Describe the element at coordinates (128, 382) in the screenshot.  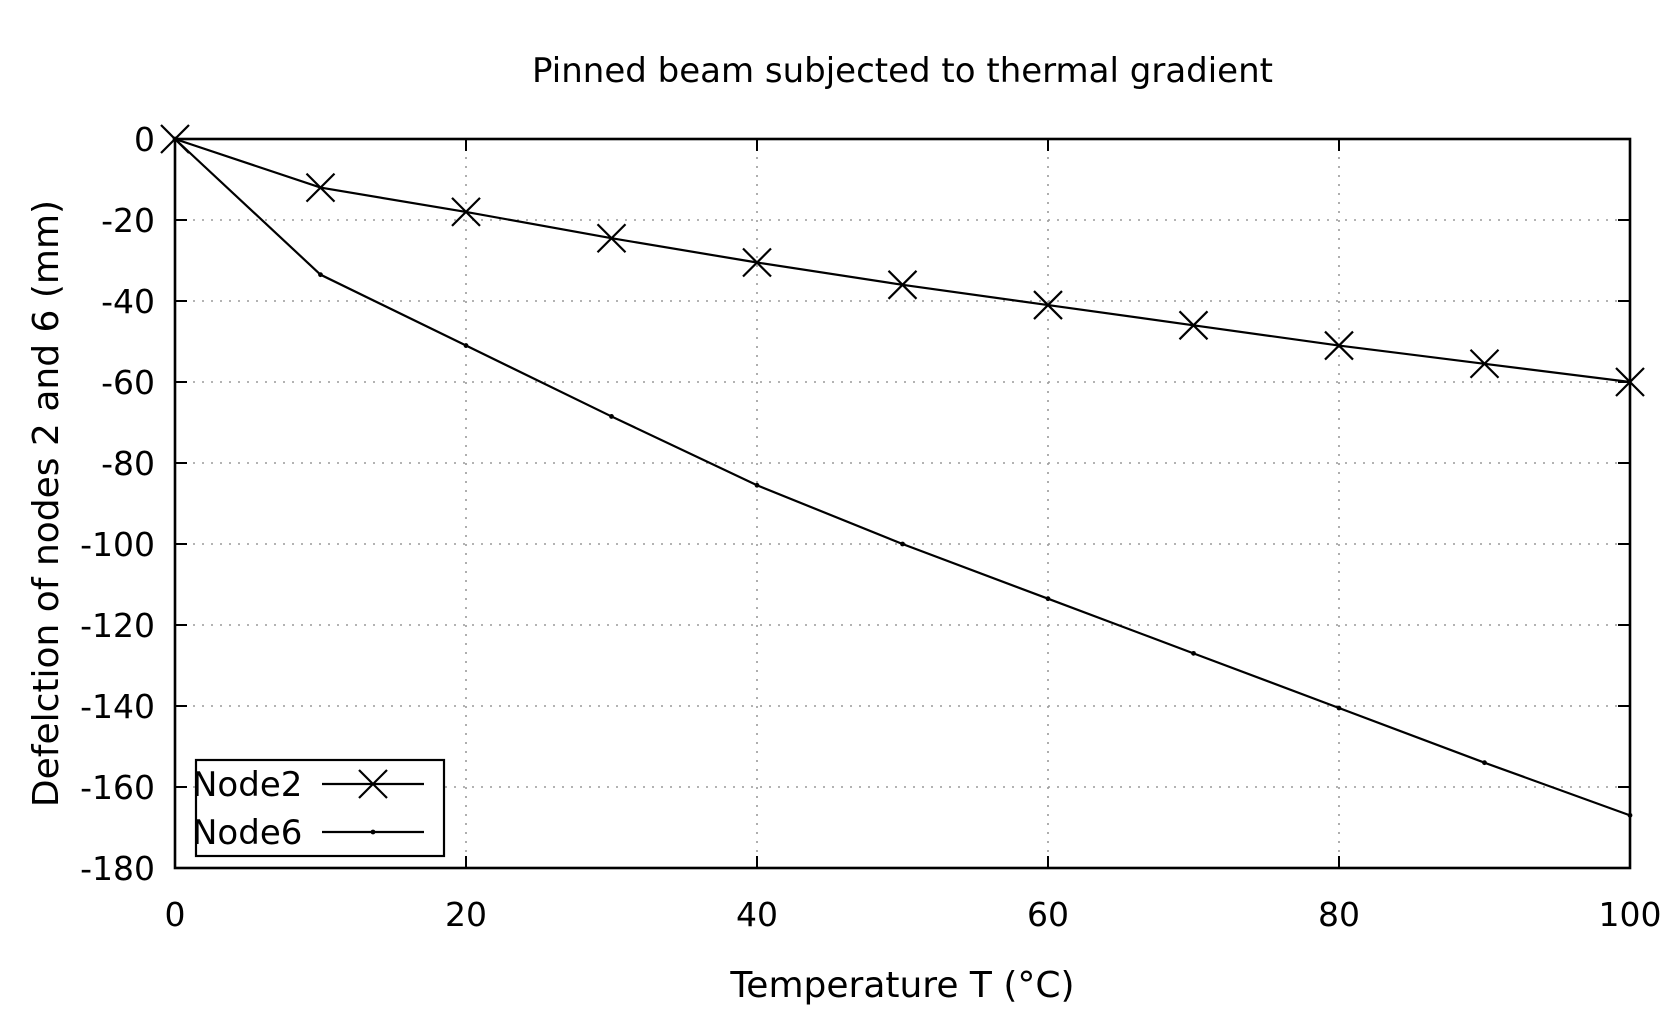
I see `y-tick-label: -60` at that location.